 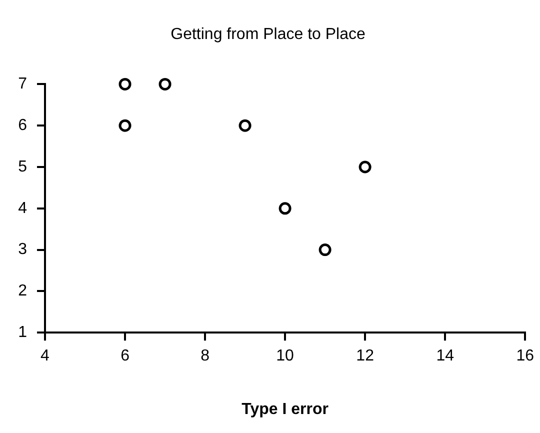 I want to click on y-tick-label: 4, so click(x=23, y=208).